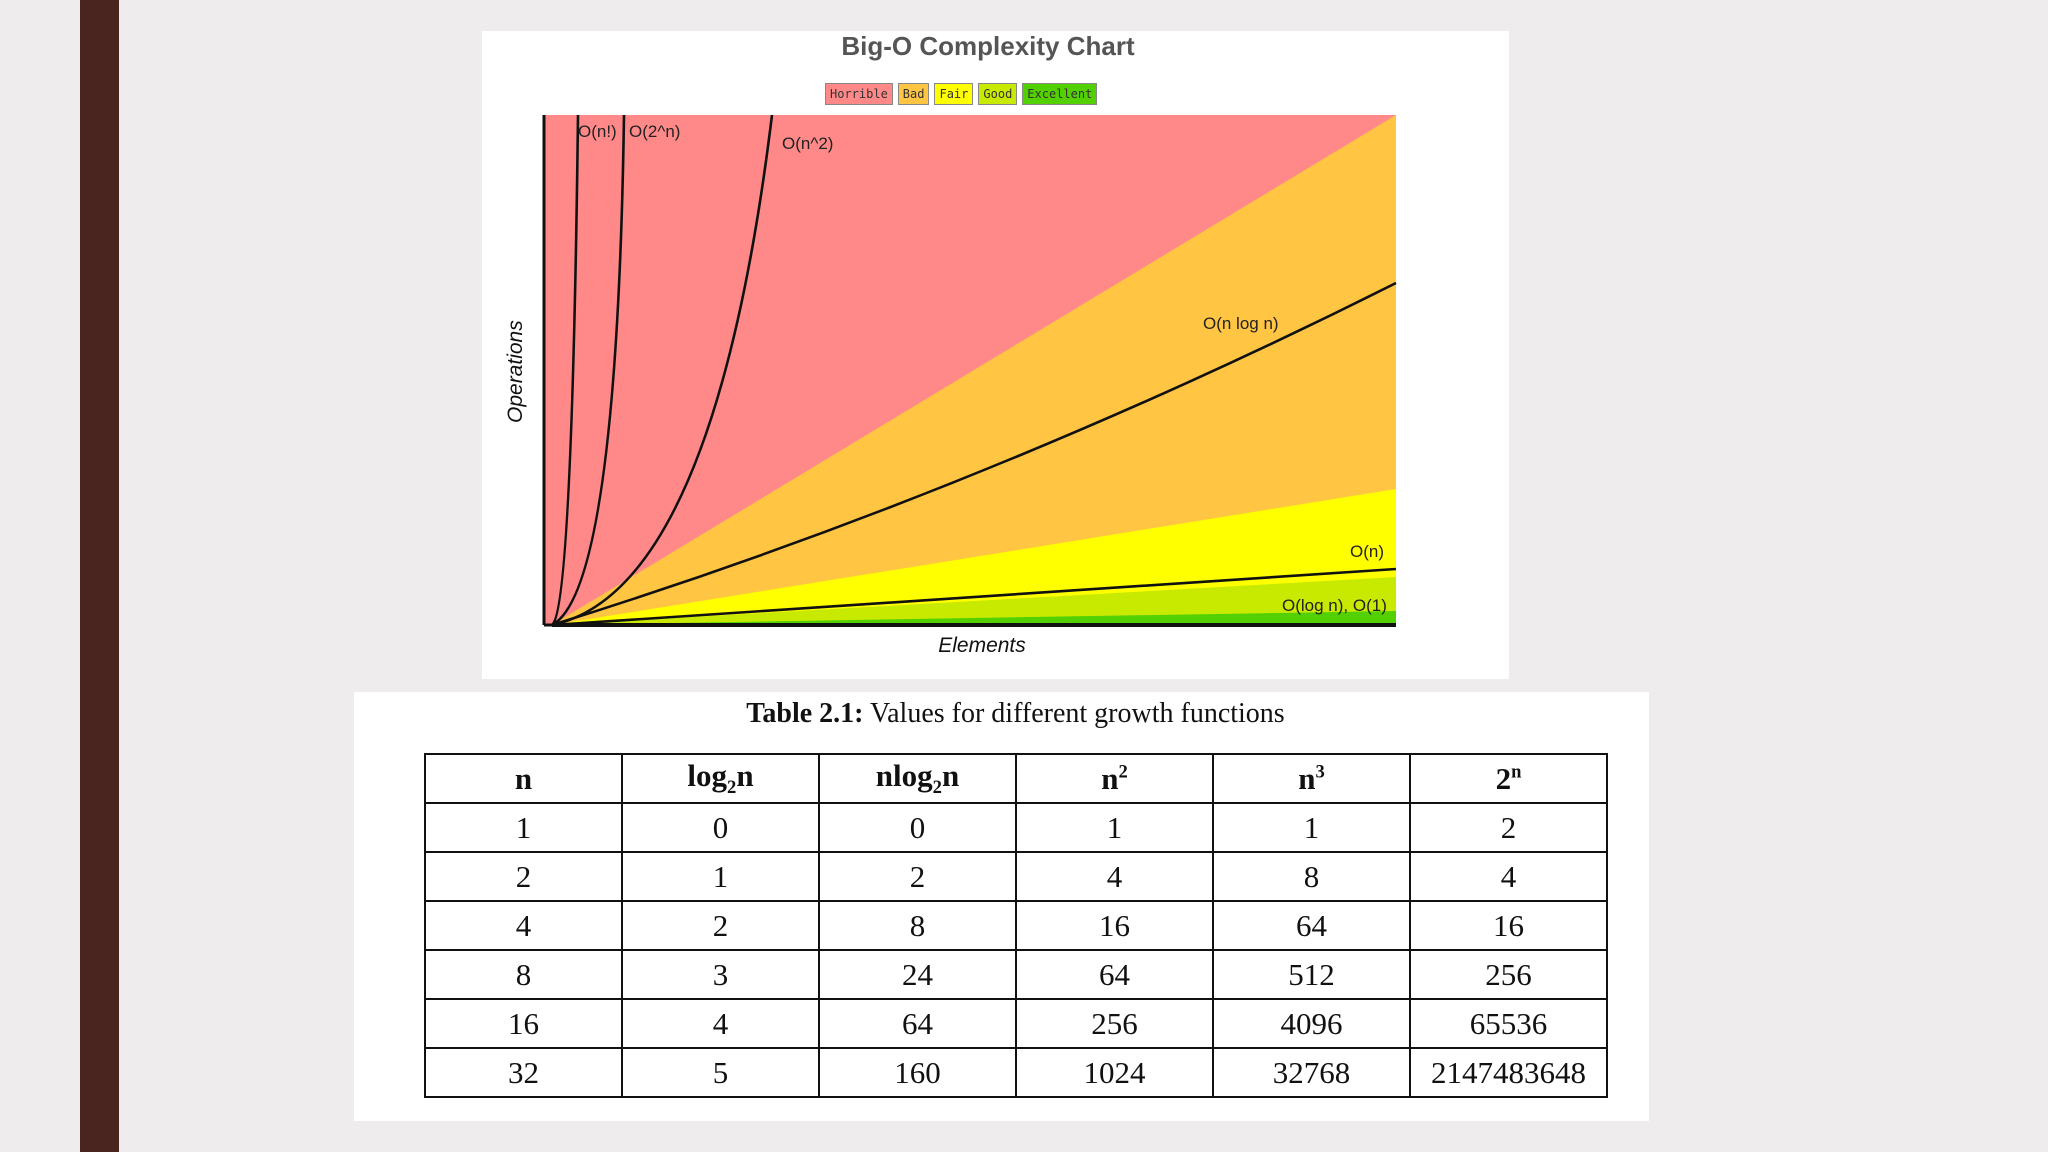  What do you see at coordinates (807, 143) in the screenshot?
I see `curve-label-quadratic: O(n^2)` at bounding box center [807, 143].